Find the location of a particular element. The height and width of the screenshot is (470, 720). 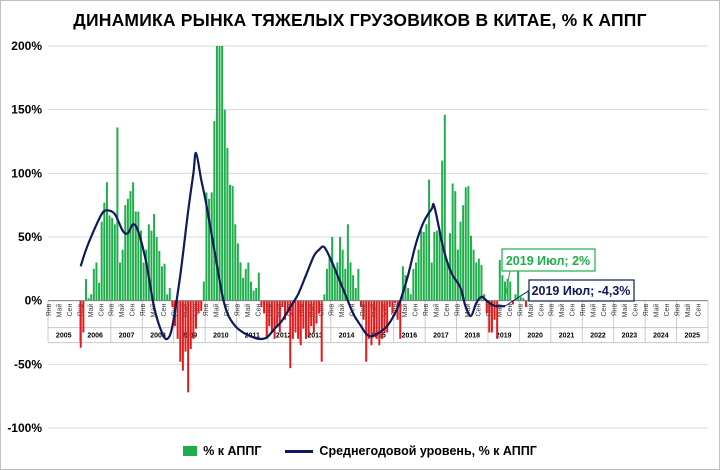

year-tick-label: 2006 is located at coordinates (95, 336).